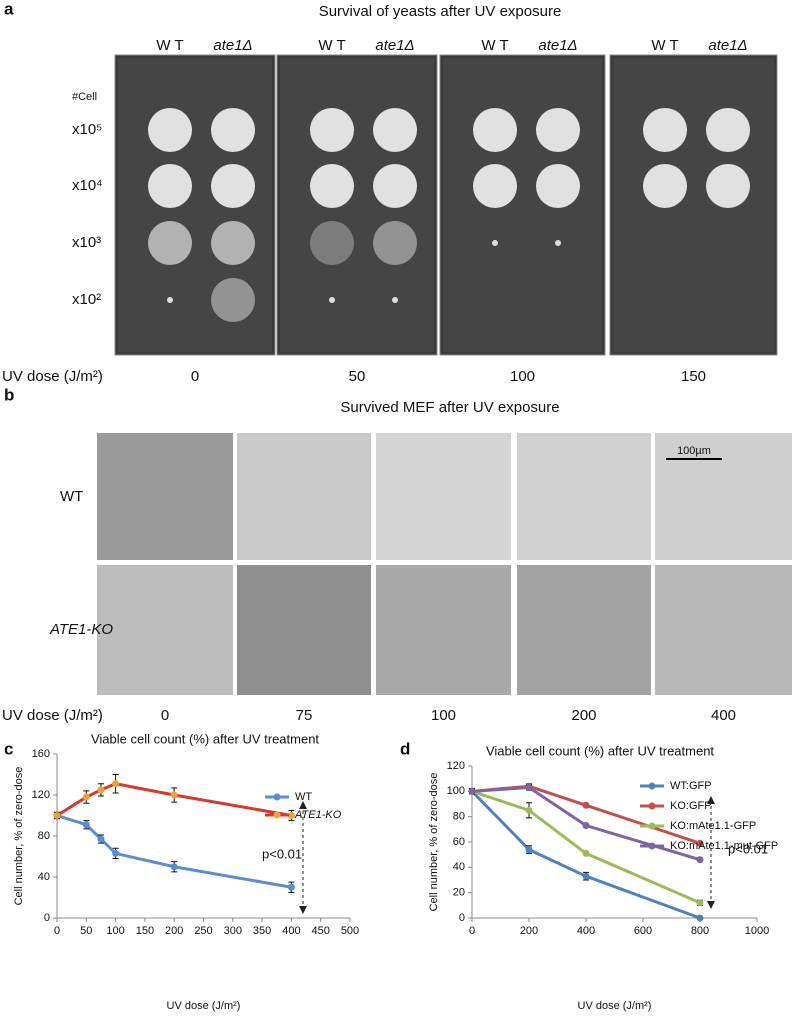 The width and height of the screenshot is (792, 1026). What do you see at coordinates (456, 791) in the screenshot?
I see `y-tick-label: 100` at bounding box center [456, 791].